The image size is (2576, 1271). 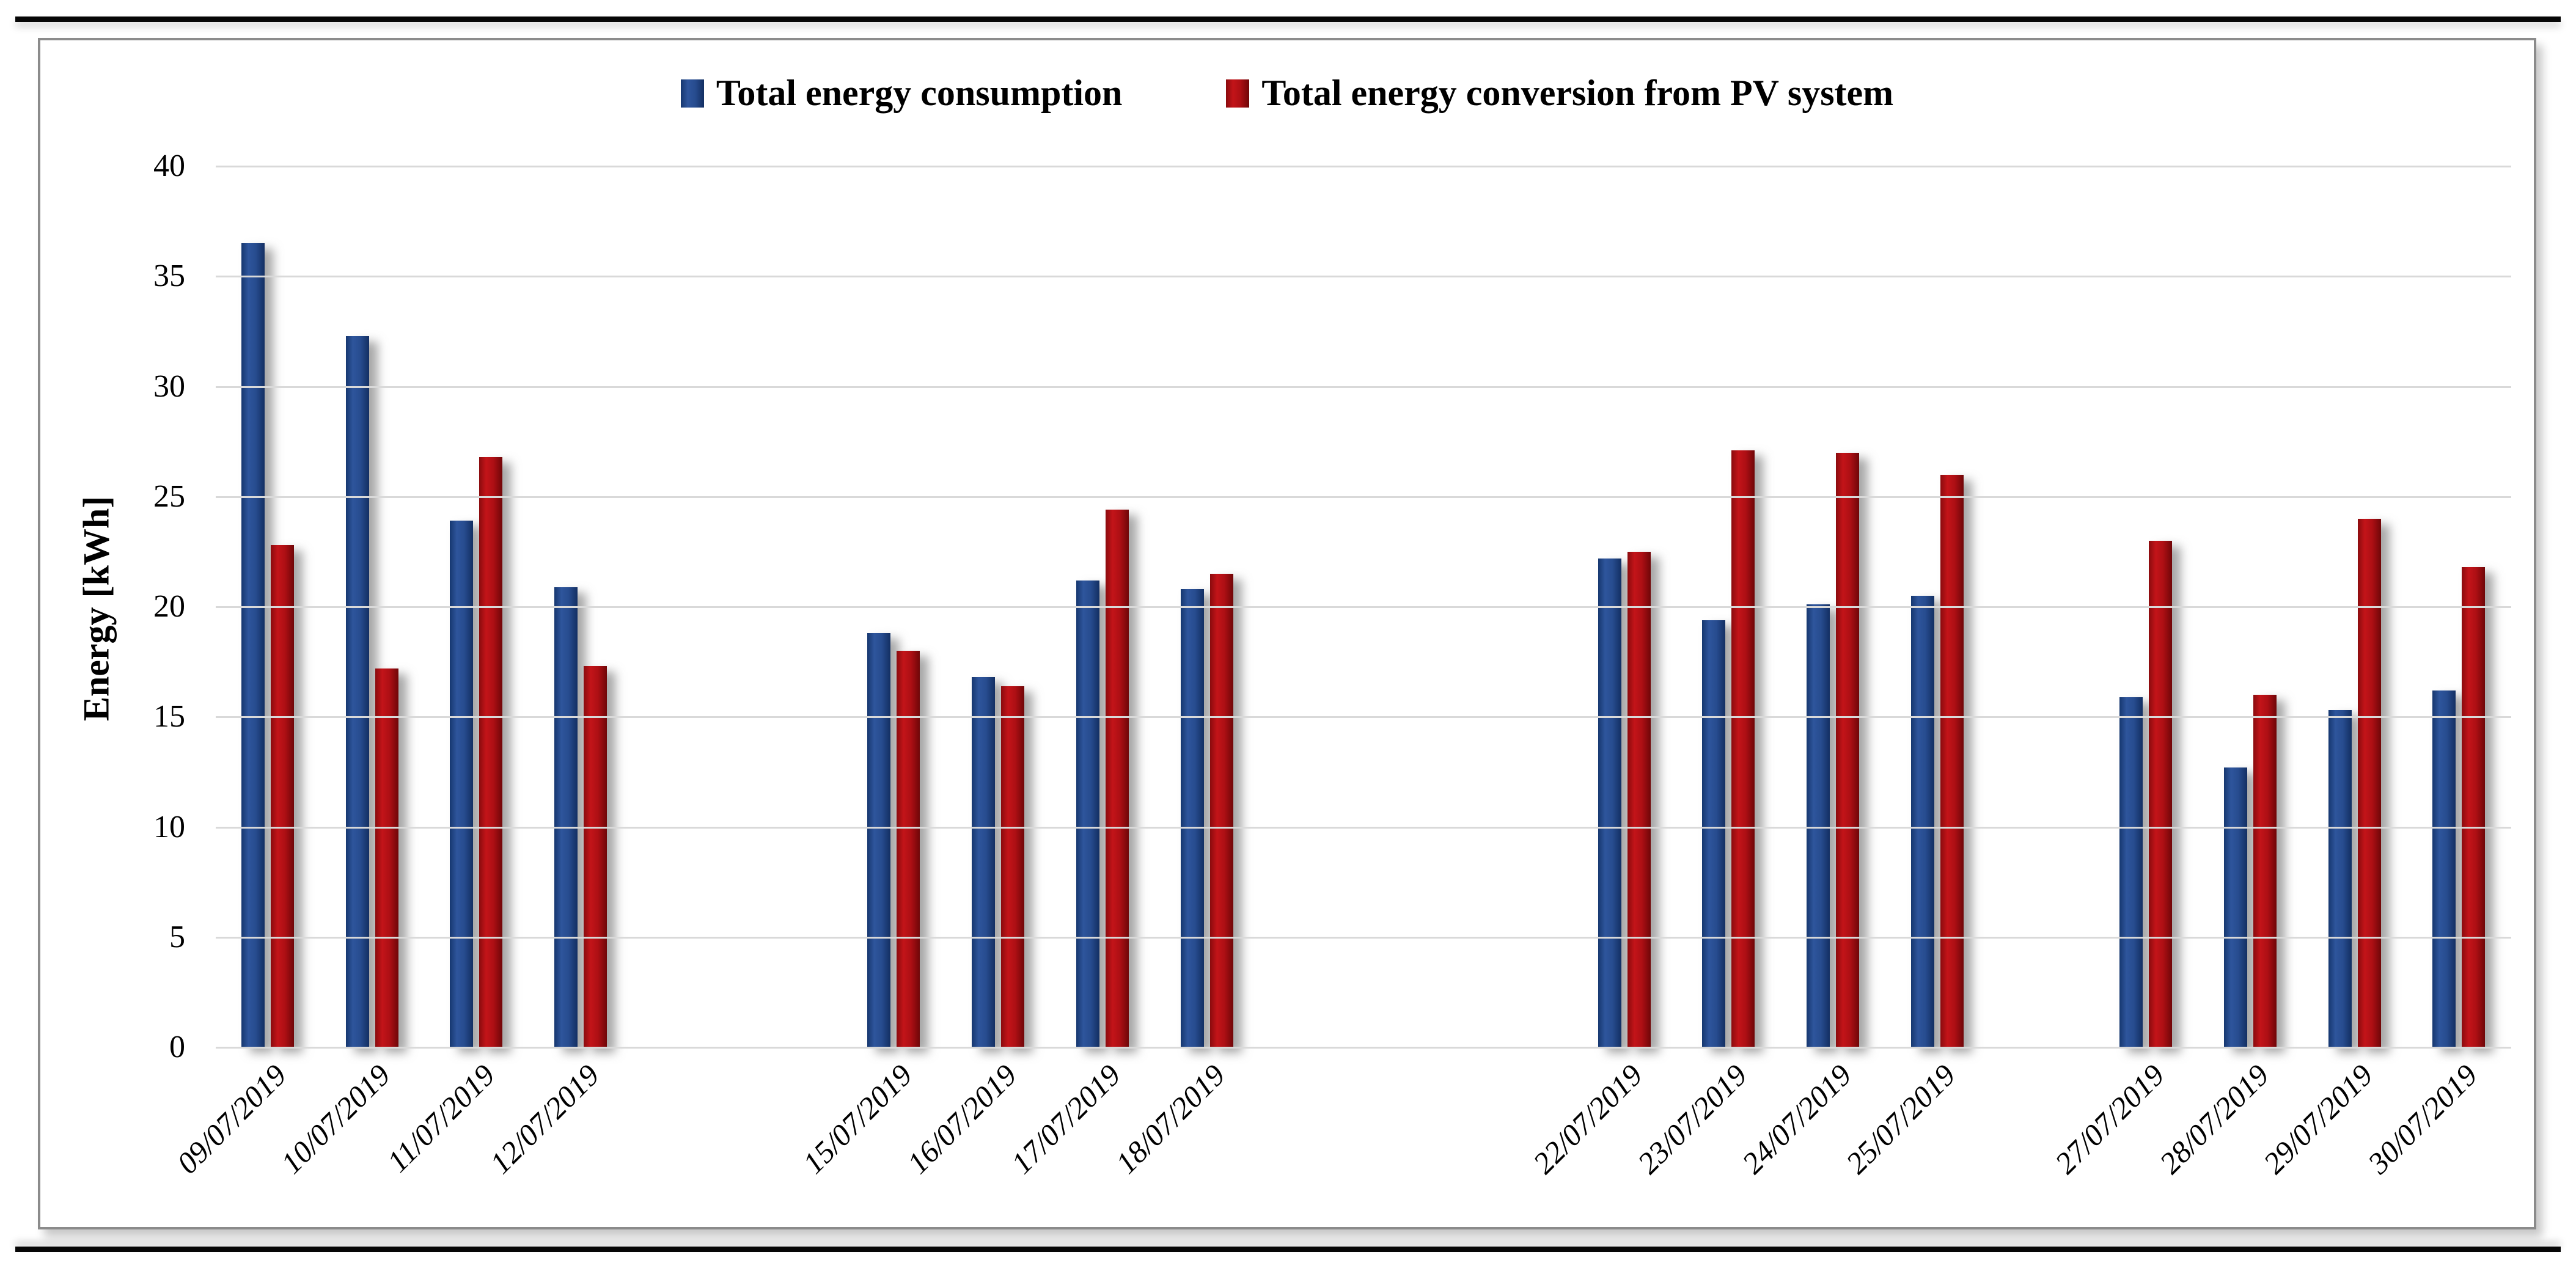 I want to click on category-slot-11-07-2019: 11/07/2019, so click(x=454, y=672).